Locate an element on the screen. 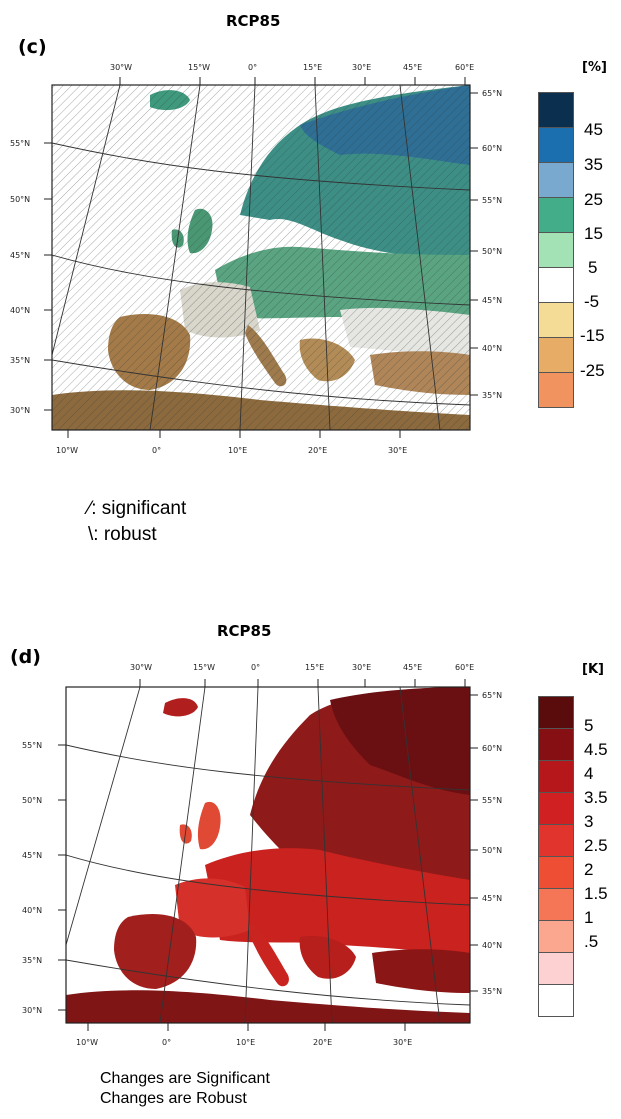 This screenshot has height=1119, width=621. colorbar-c is located at coordinates (556, 250).